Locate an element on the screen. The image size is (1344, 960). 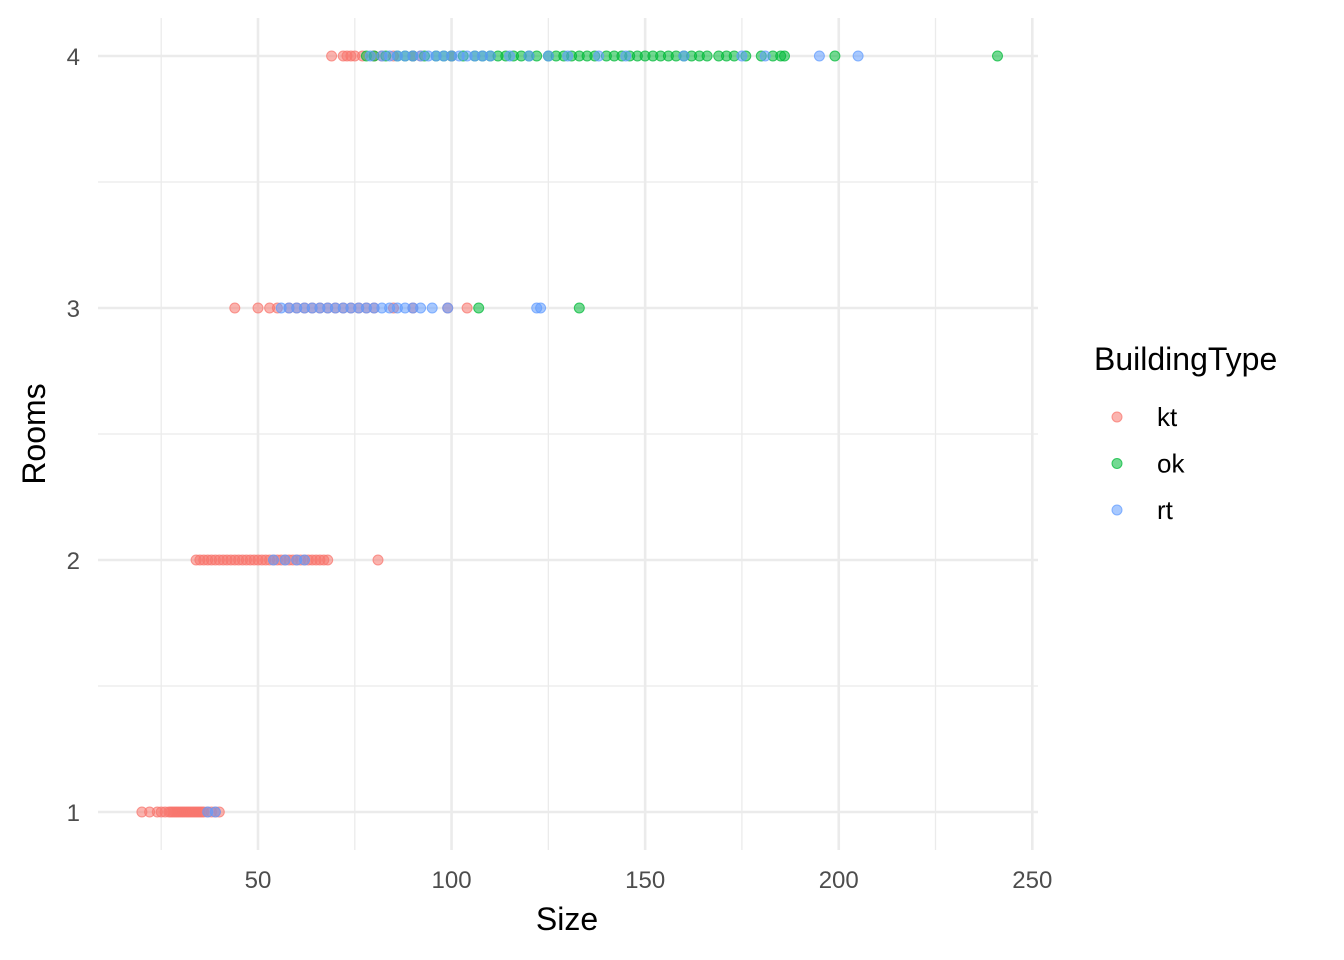
legend-label-rt: rt is located at coordinates (1165, 510).